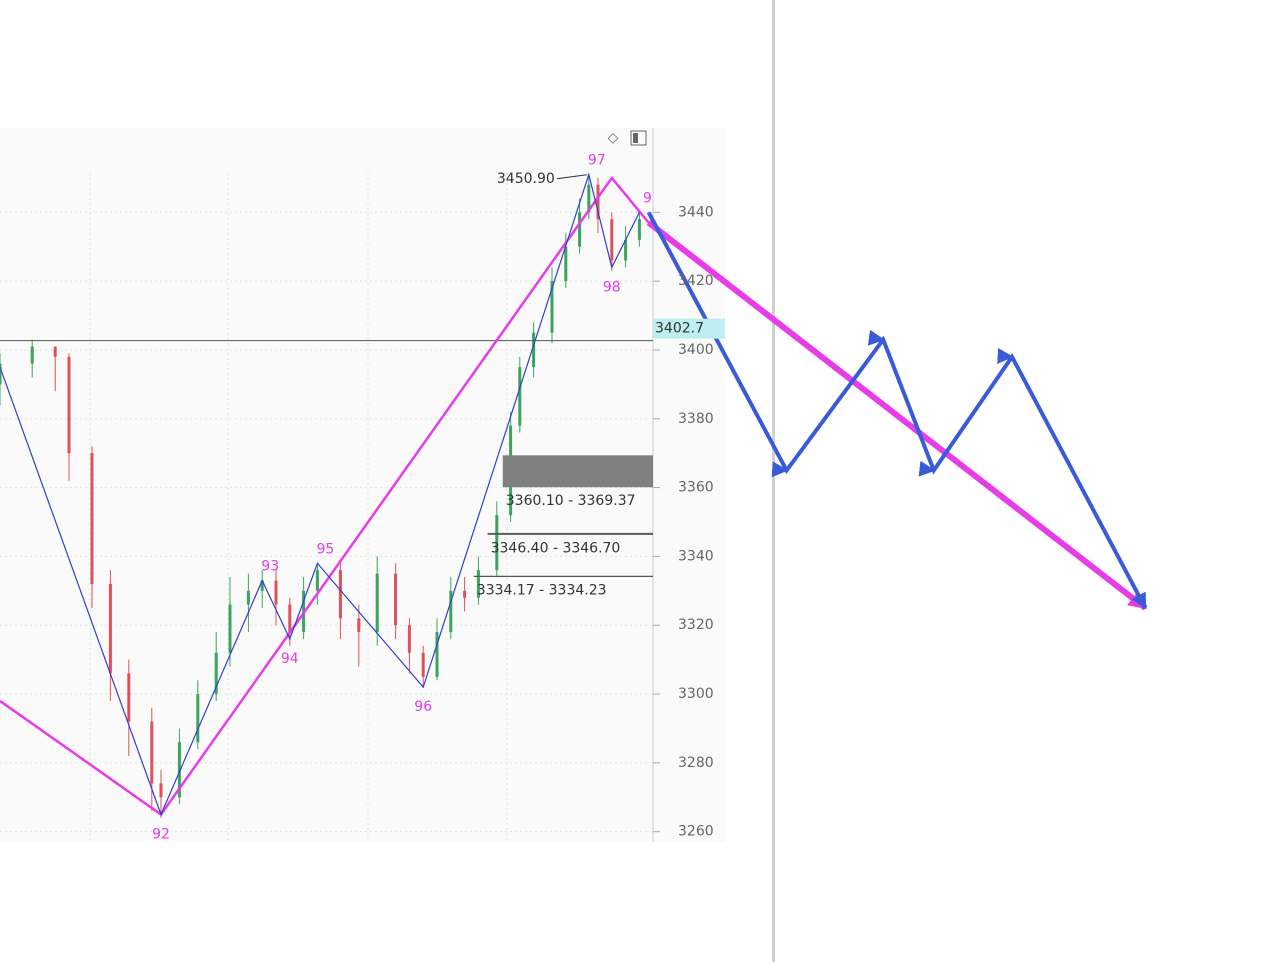  Describe the element at coordinates (577, 471) in the screenshot. I see `zone` at that location.